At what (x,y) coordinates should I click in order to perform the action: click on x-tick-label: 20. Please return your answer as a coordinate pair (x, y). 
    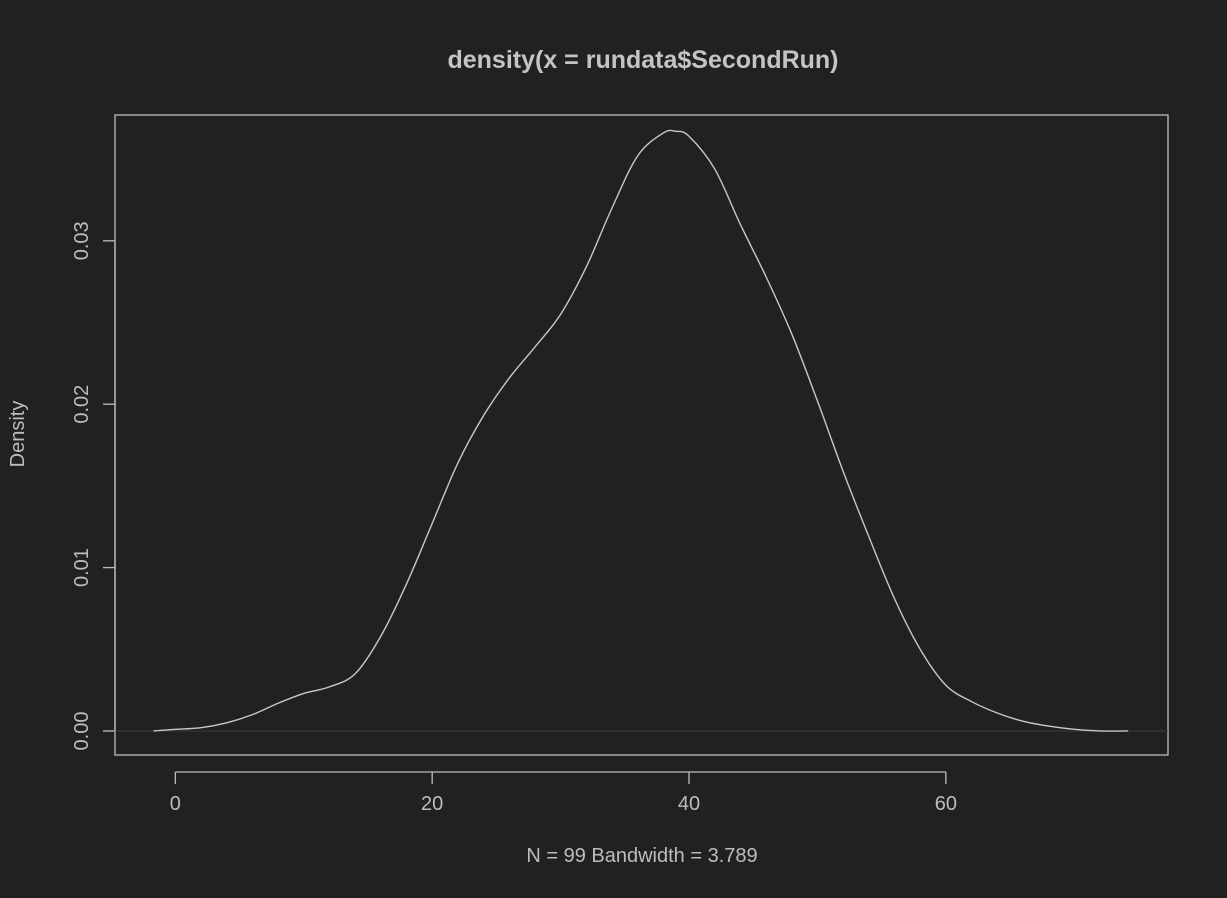
    Looking at the image, I should click on (432, 804).